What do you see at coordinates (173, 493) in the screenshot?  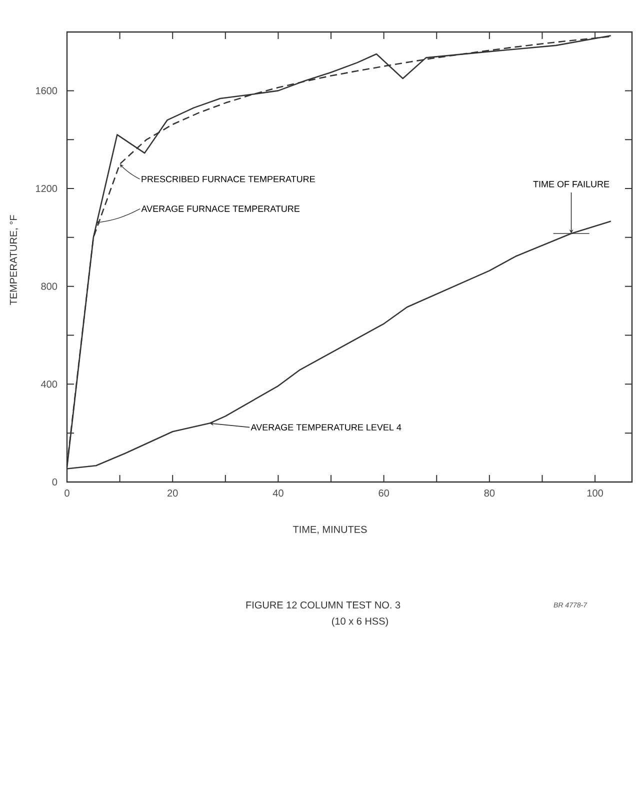 I see `x-tick-label: 20` at bounding box center [173, 493].